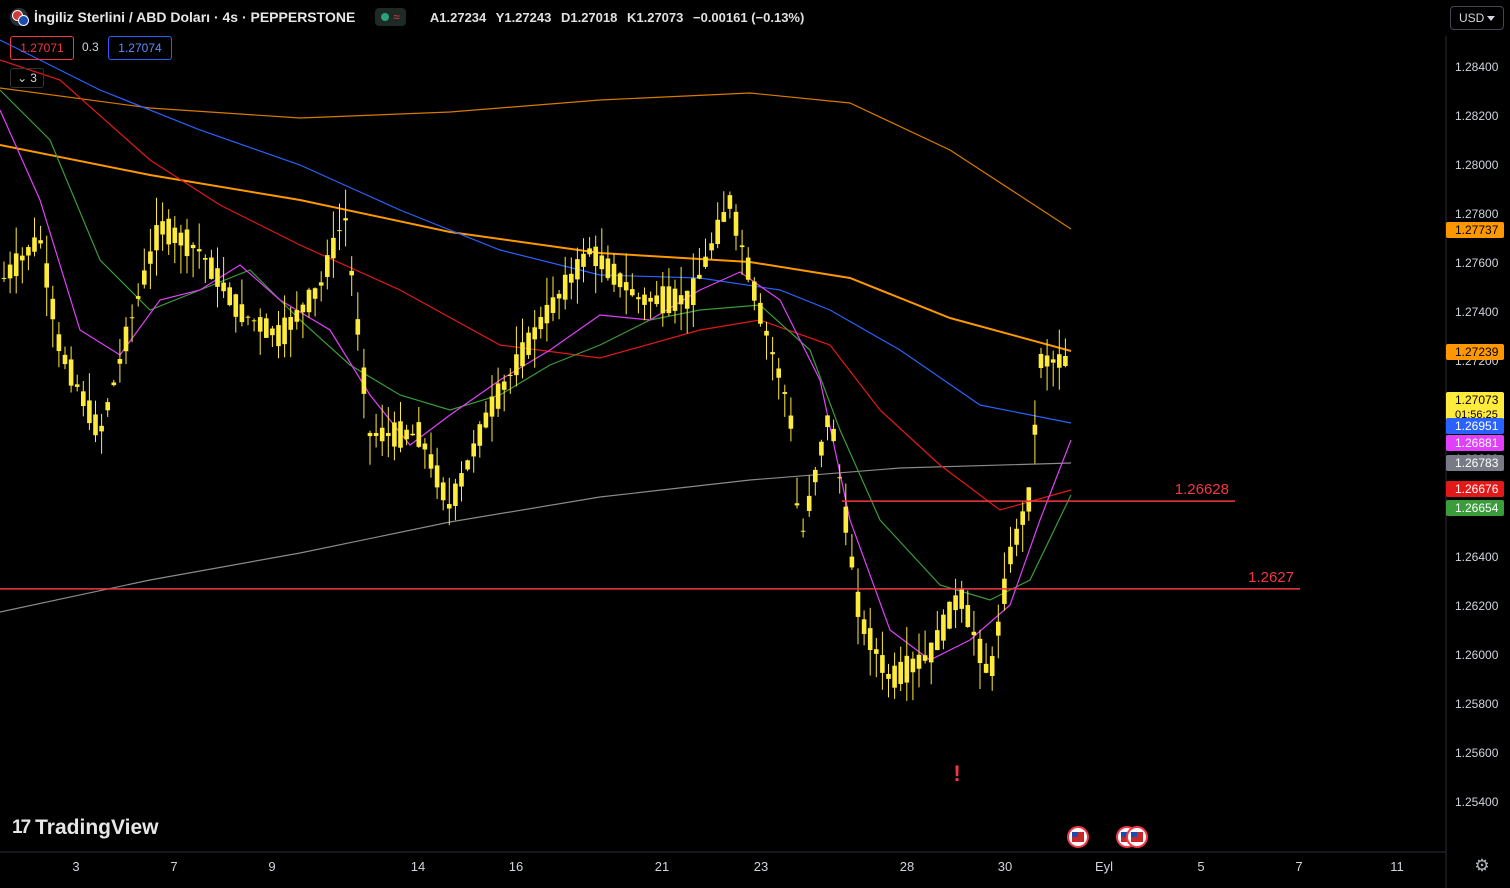 Image resolution: width=1510 pixels, height=888 pixels. I want to click on price-label-value: 1.26654, so click(1477, 508).